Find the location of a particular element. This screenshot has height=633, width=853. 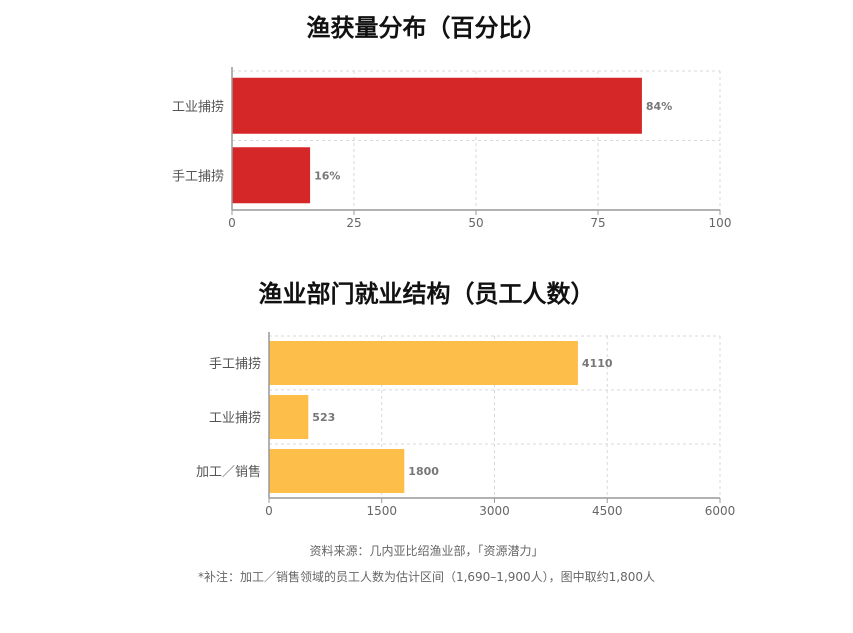

chart1-data-label: 84% is located at coordinates (659, 106).